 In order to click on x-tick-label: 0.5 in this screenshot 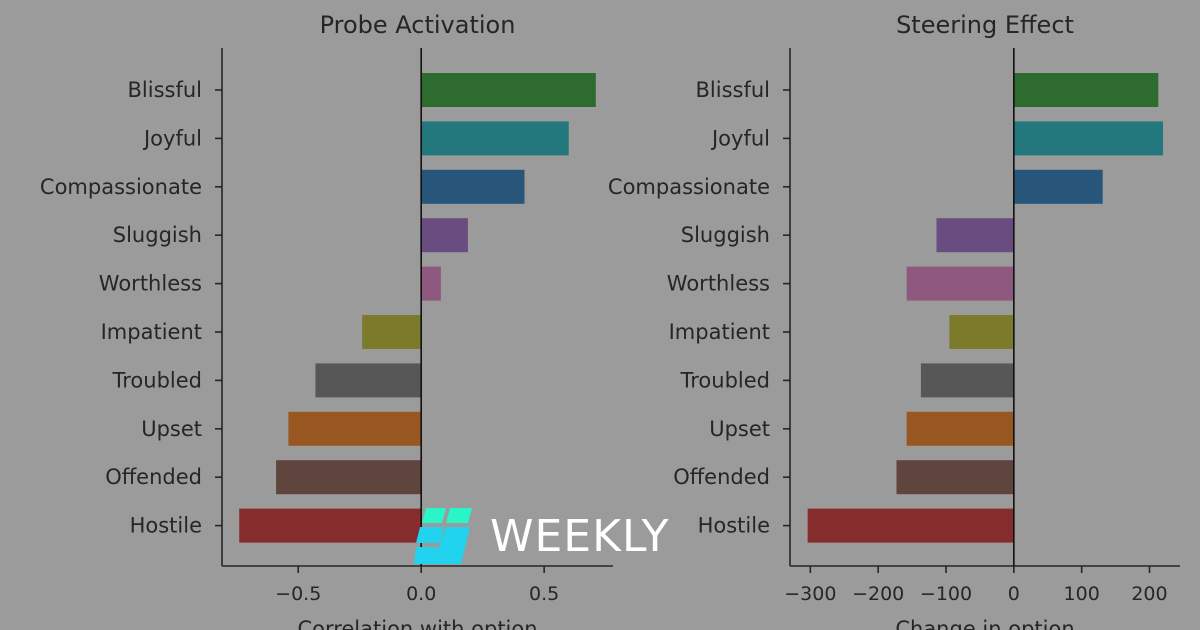, I will do `click(544, 594)`.